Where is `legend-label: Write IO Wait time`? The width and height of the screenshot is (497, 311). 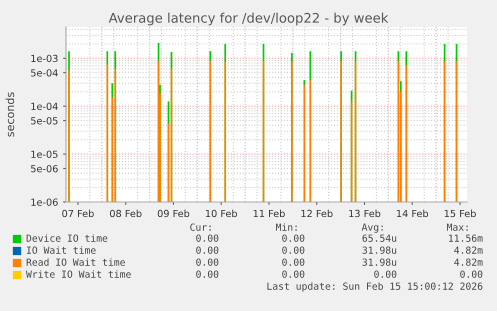
legend-label: Write IO Wait time is located at coordinates (78, 274).